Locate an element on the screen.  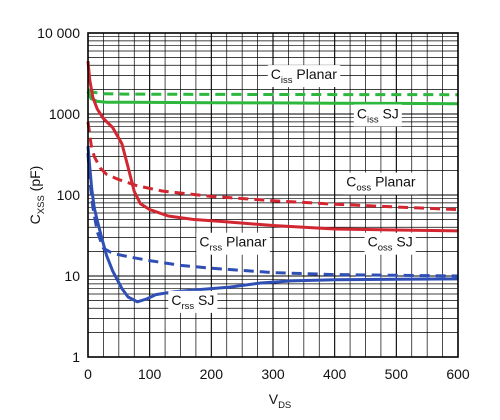
y-tick-label: 100 is located at coordinates (69, 195).